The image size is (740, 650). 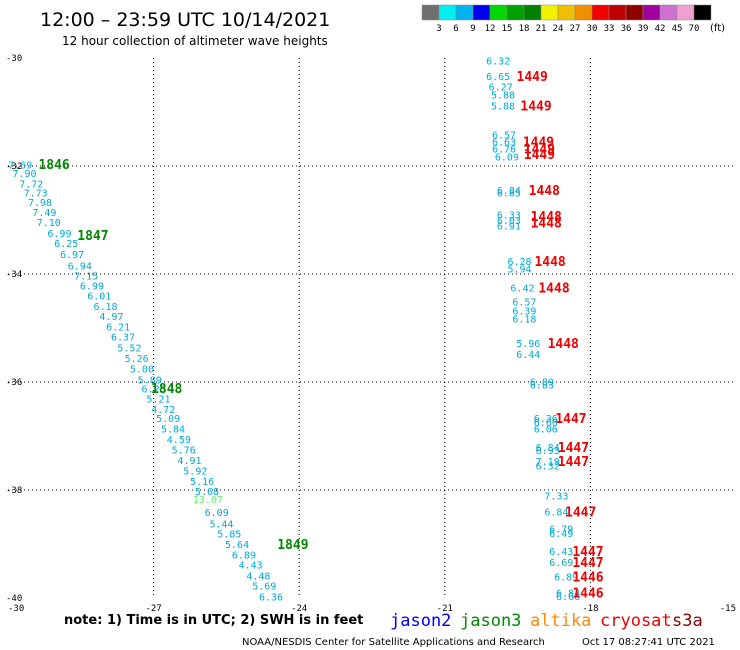 What do you see at coordinates (264, 587) in the screenshot?
I see `wave-height-value: 5.69` at bounding box center [264, 587].